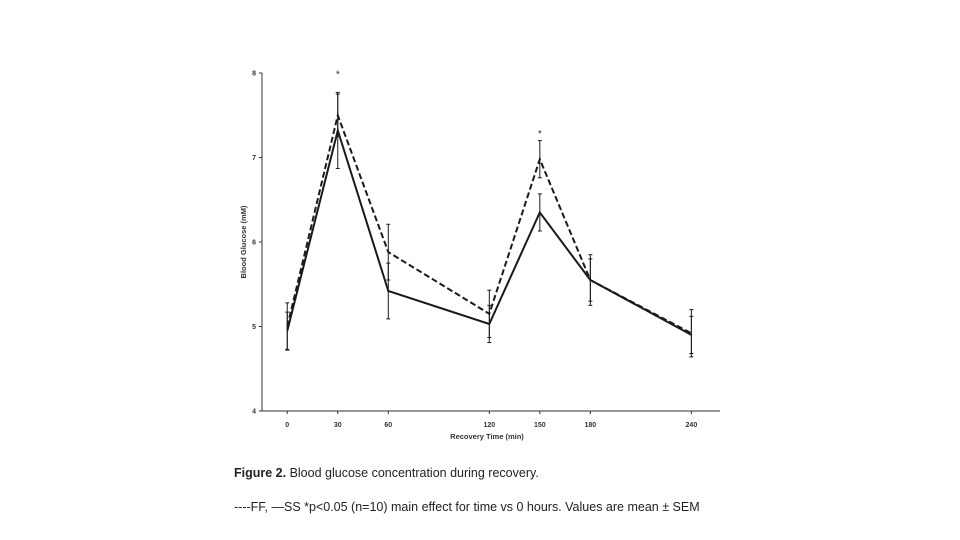  I want to click on x-axis-title: Recovery Time (min), so click(487, 436).